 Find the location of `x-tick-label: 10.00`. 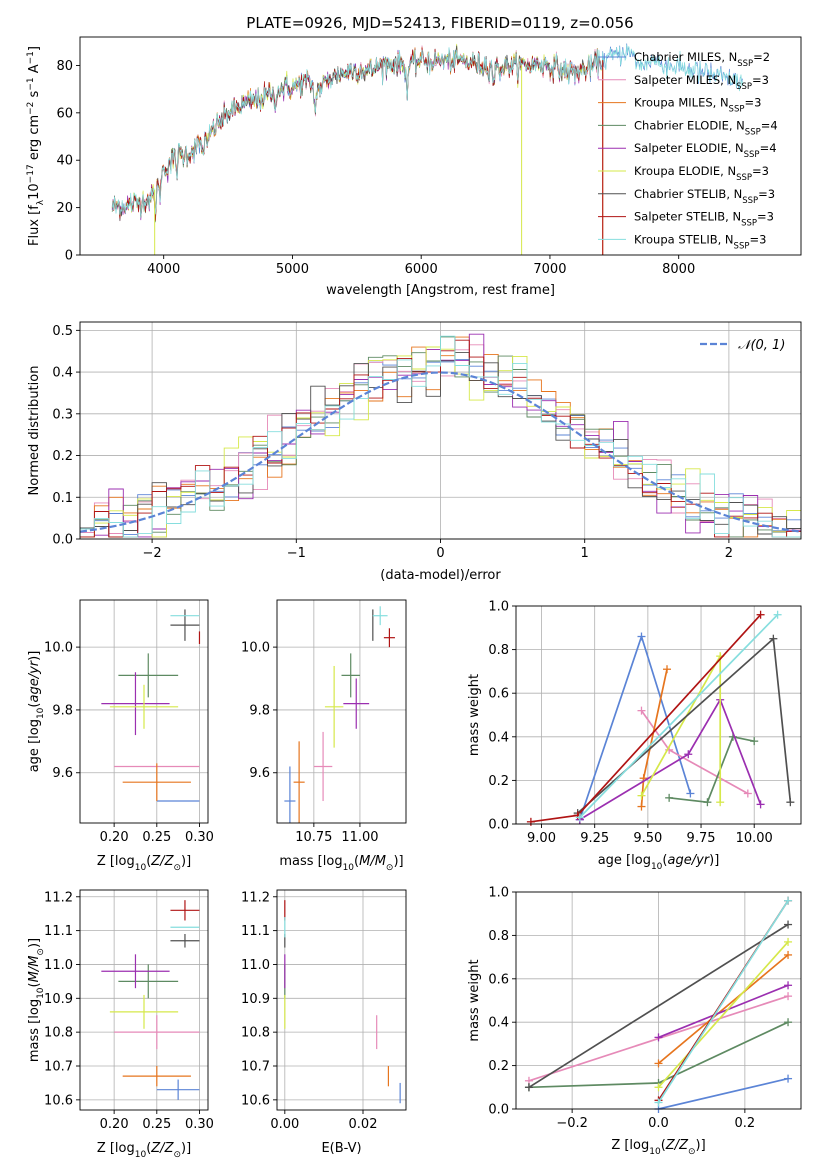

x-tick-label: 10.00 is located at coordinates (754, 838).